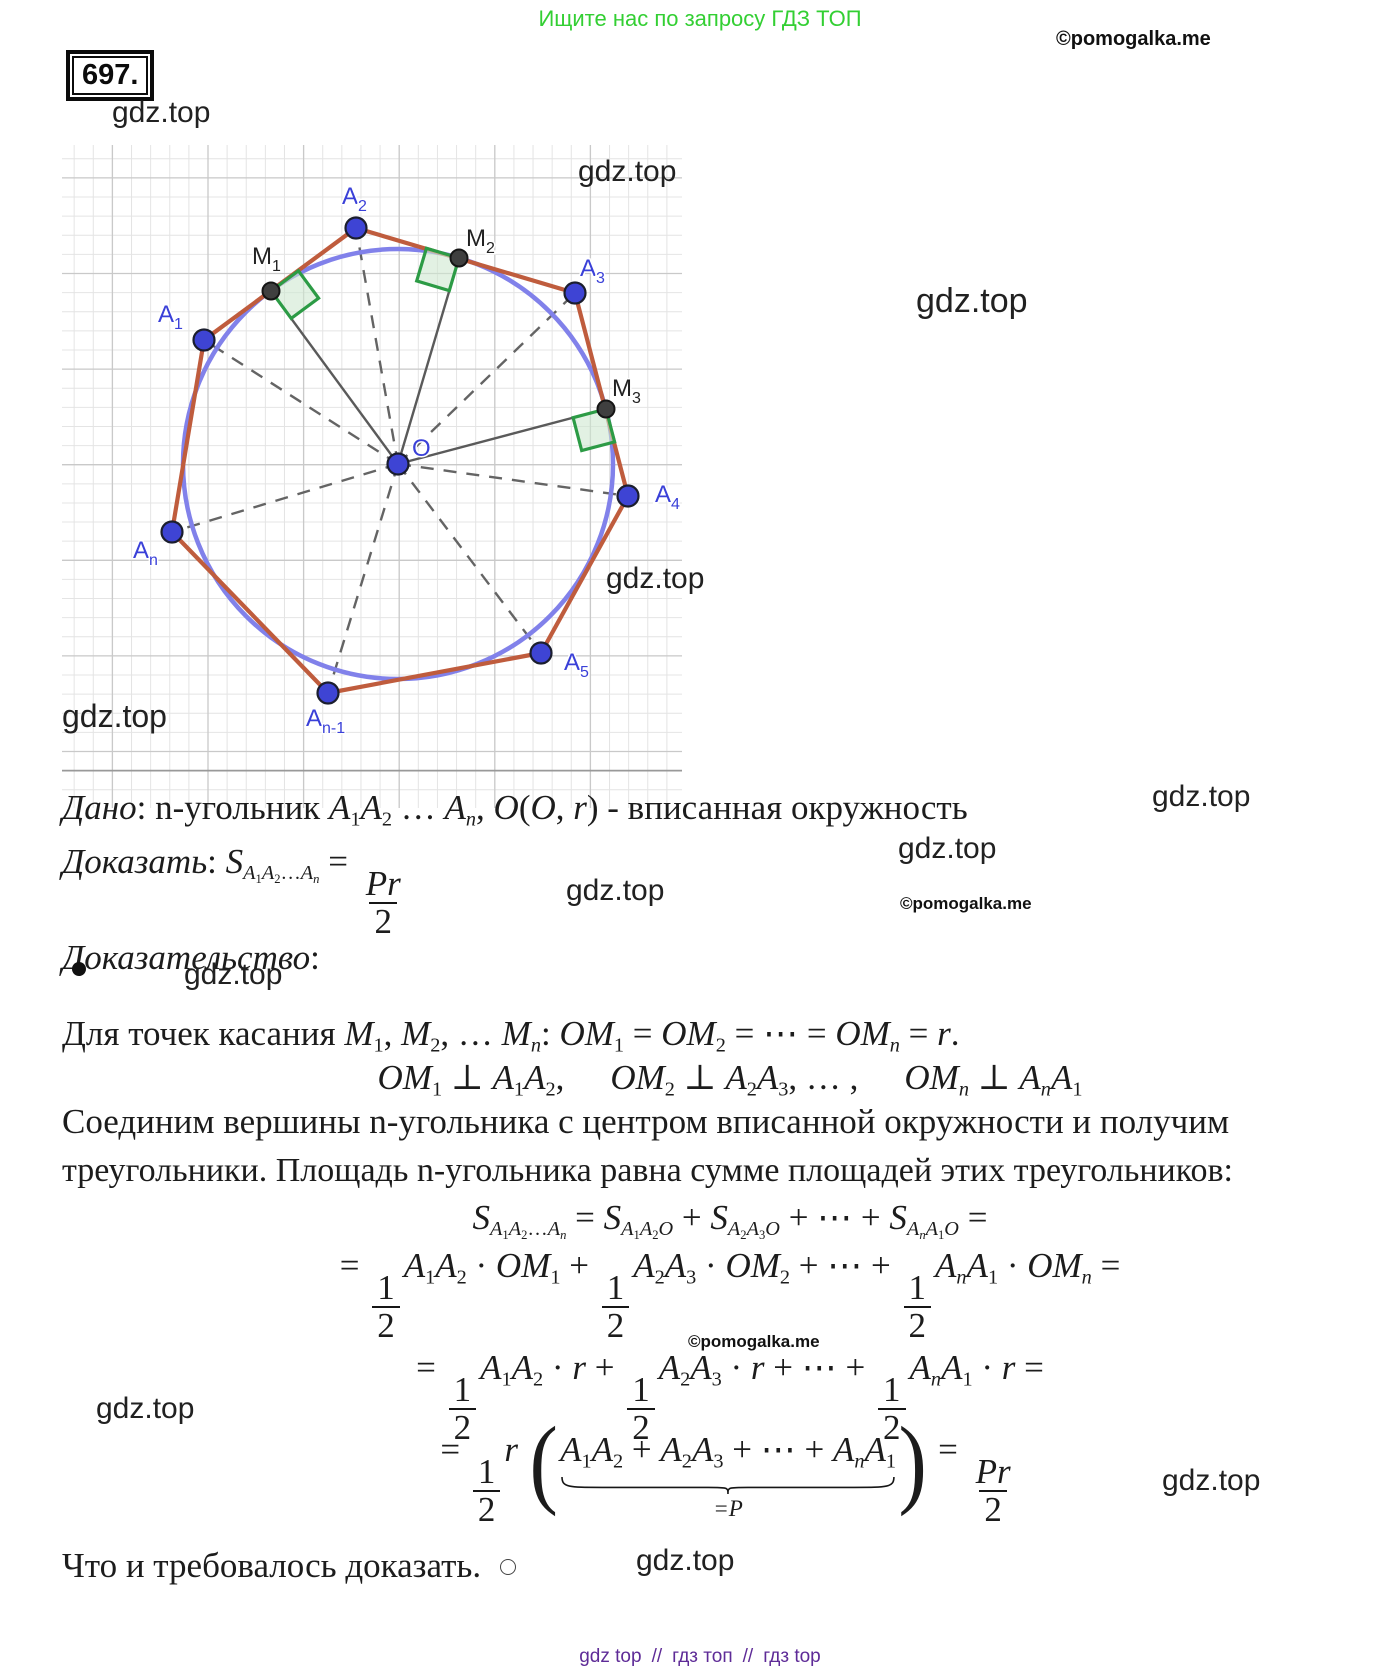 This screenshot has height=1678, width=1400. What do you see at coordinates (507, 1567) in the screenshot?
I see `qed-circle-icon` at bounding box center [507, 1567].